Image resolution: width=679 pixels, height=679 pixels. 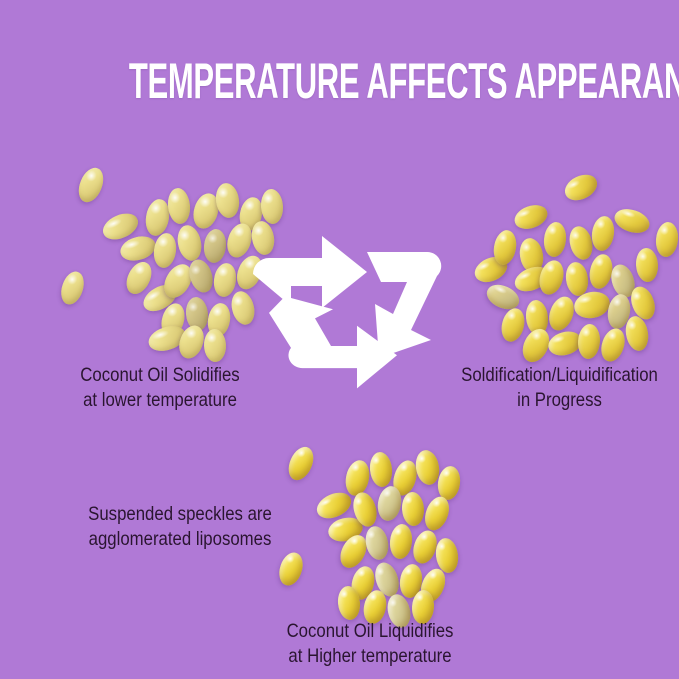 I want to click on caption-speckles-line2: agglomerated liposomes, so click(x=180, y=539).